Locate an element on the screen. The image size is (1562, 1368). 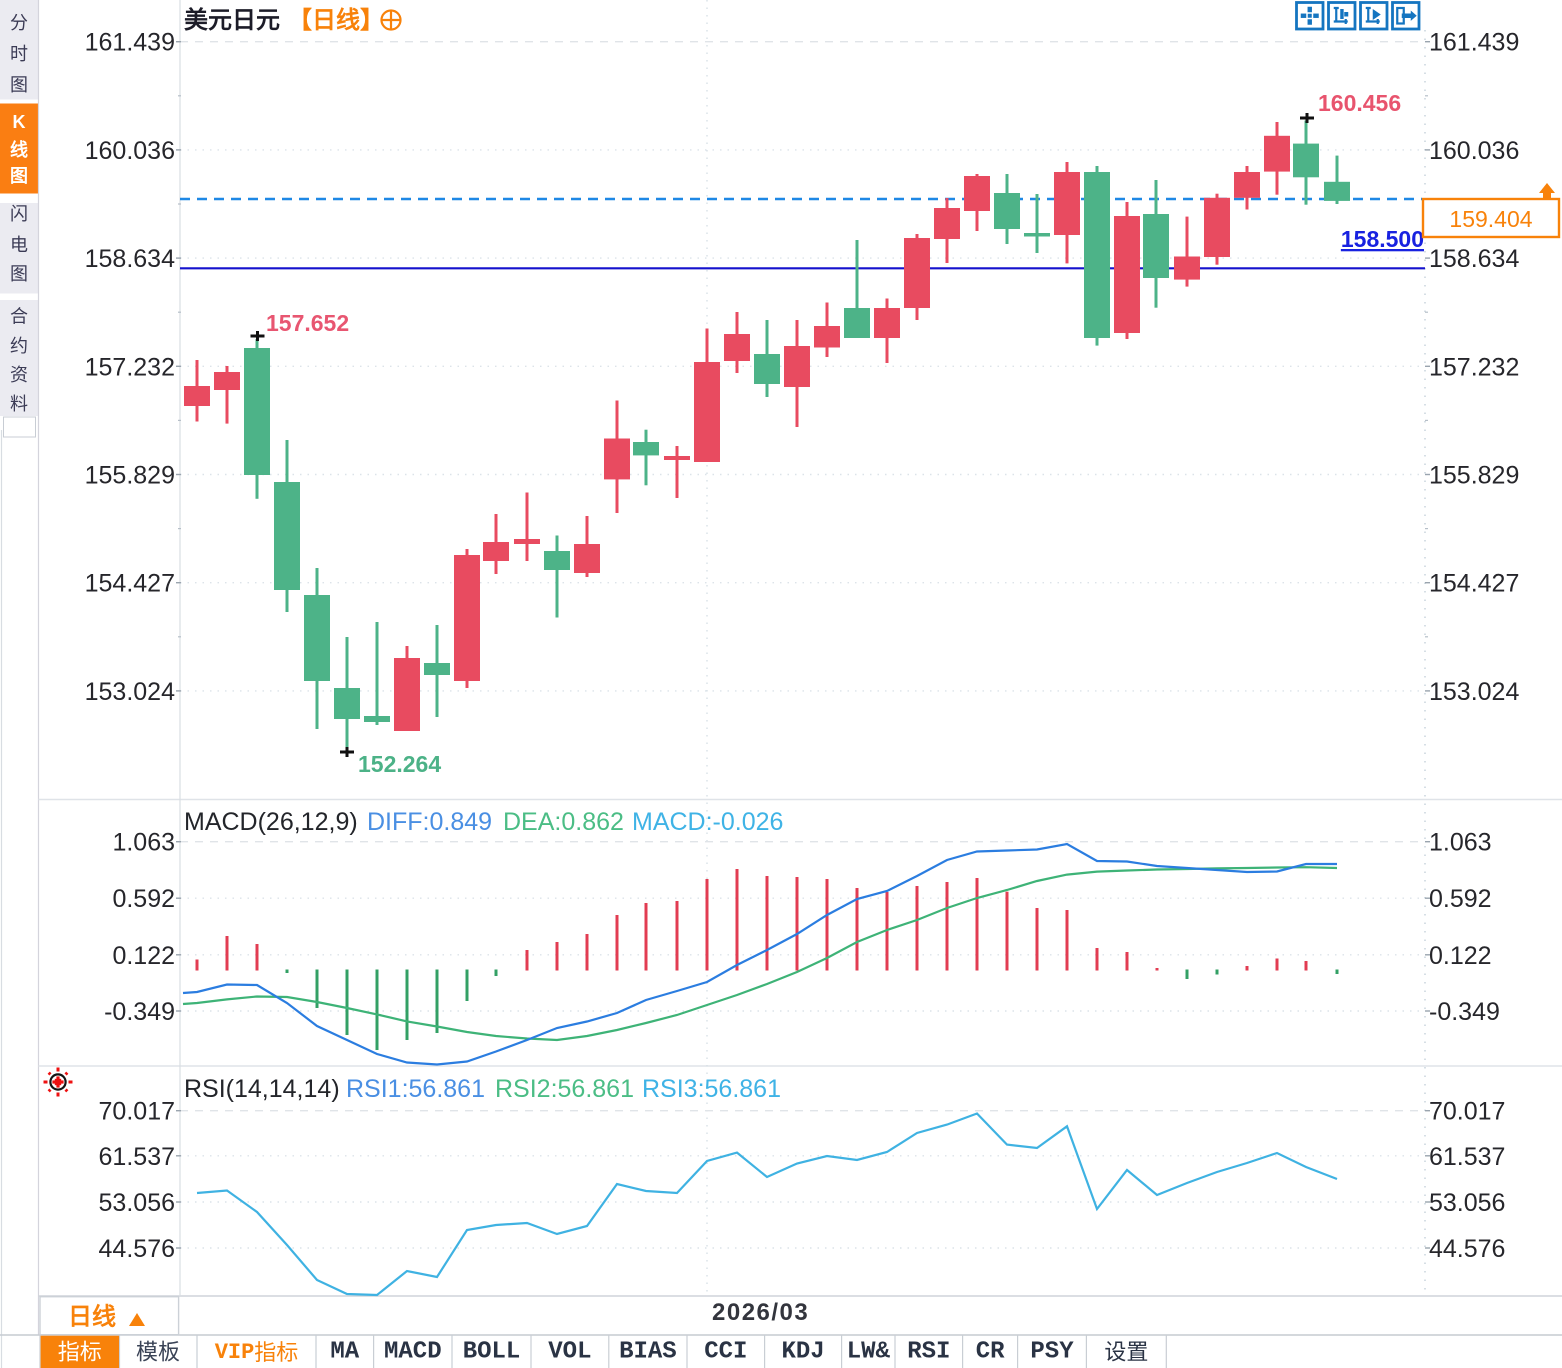
svg-text: 闪 is located at coordinates (19, 214).